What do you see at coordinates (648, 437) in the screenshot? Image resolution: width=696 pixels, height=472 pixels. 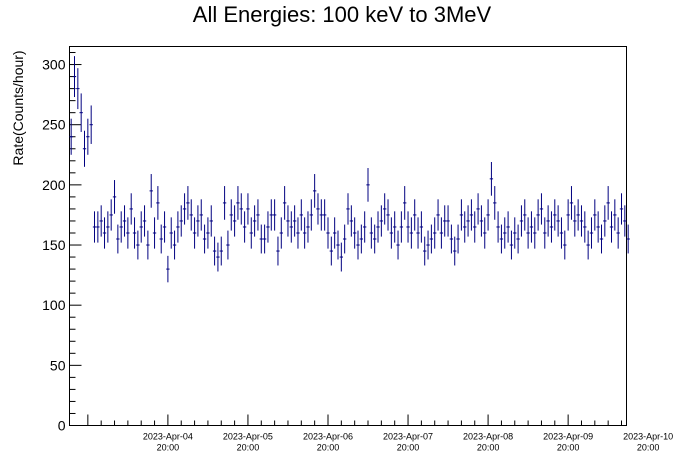 I see `x-tick-date: 2023-Apr-10` at bounding box center [648, 437].